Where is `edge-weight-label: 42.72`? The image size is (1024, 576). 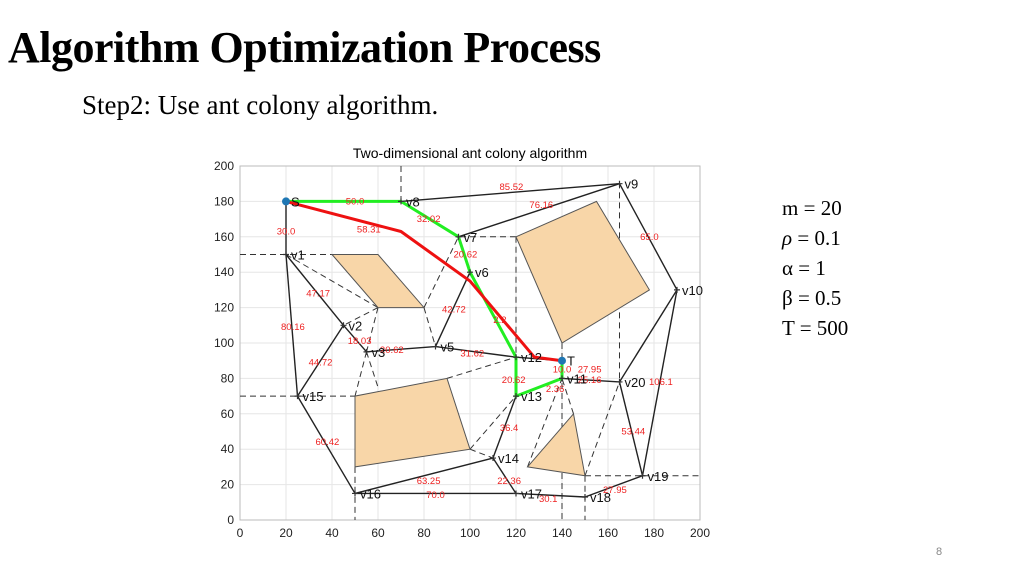 edge-weight-label: 42.72 is located at coordinates (454, 309).